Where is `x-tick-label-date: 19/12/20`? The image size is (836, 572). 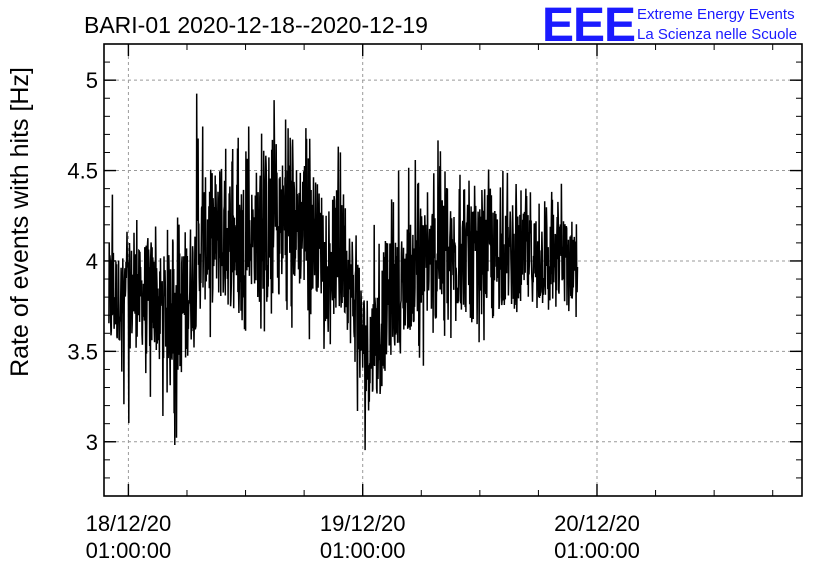
x-tick-label-date: 19/12/20 is located at coordinates (363, 523).